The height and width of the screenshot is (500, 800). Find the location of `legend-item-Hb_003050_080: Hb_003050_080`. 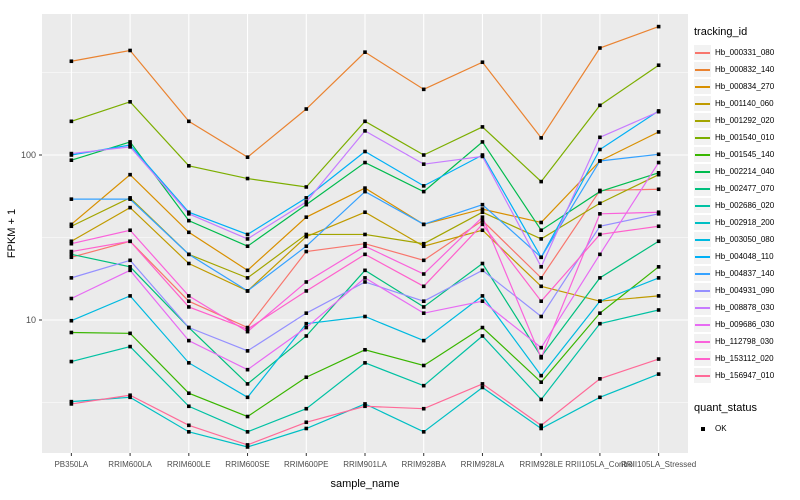

legend-item-Hb_003050_080: Hb_003050_080 is located at coordinates (746, 239).